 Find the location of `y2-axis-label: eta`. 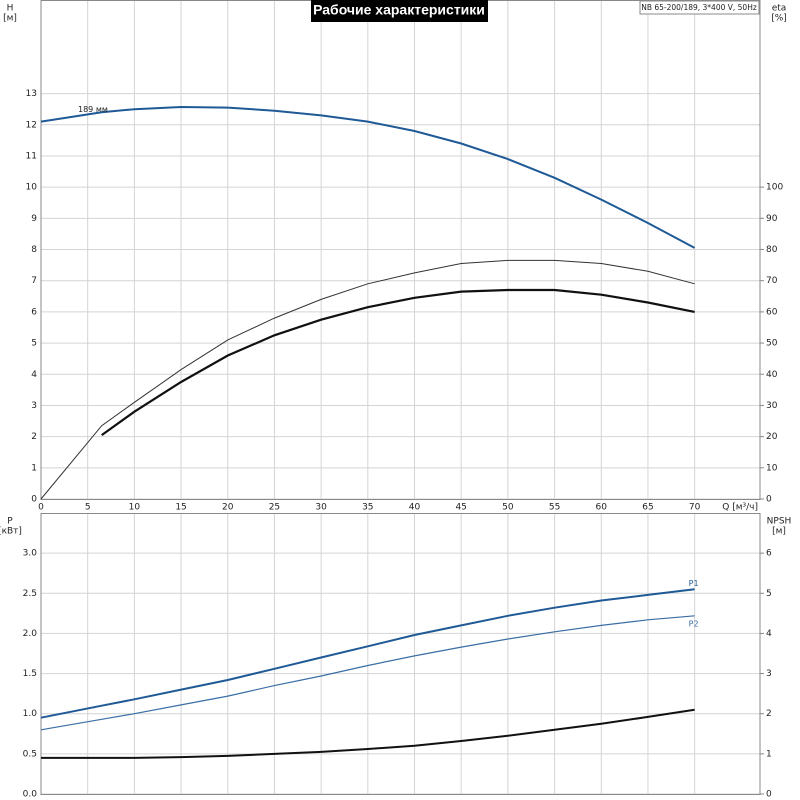

y2-axis-label: eta is located at coordinates (779, 9).